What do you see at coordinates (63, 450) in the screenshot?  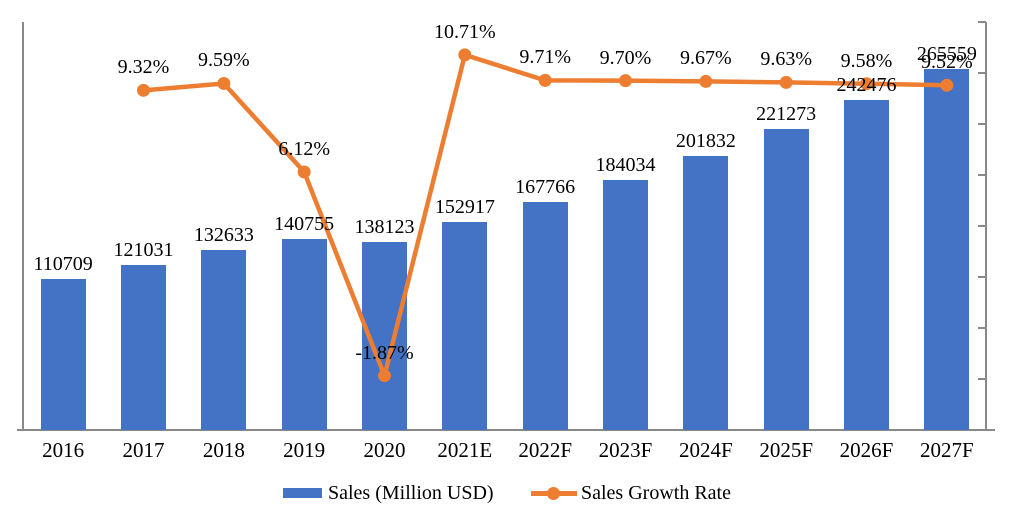 I see `x-axis-label-2016: 2016` at bounding box center [63, 450].